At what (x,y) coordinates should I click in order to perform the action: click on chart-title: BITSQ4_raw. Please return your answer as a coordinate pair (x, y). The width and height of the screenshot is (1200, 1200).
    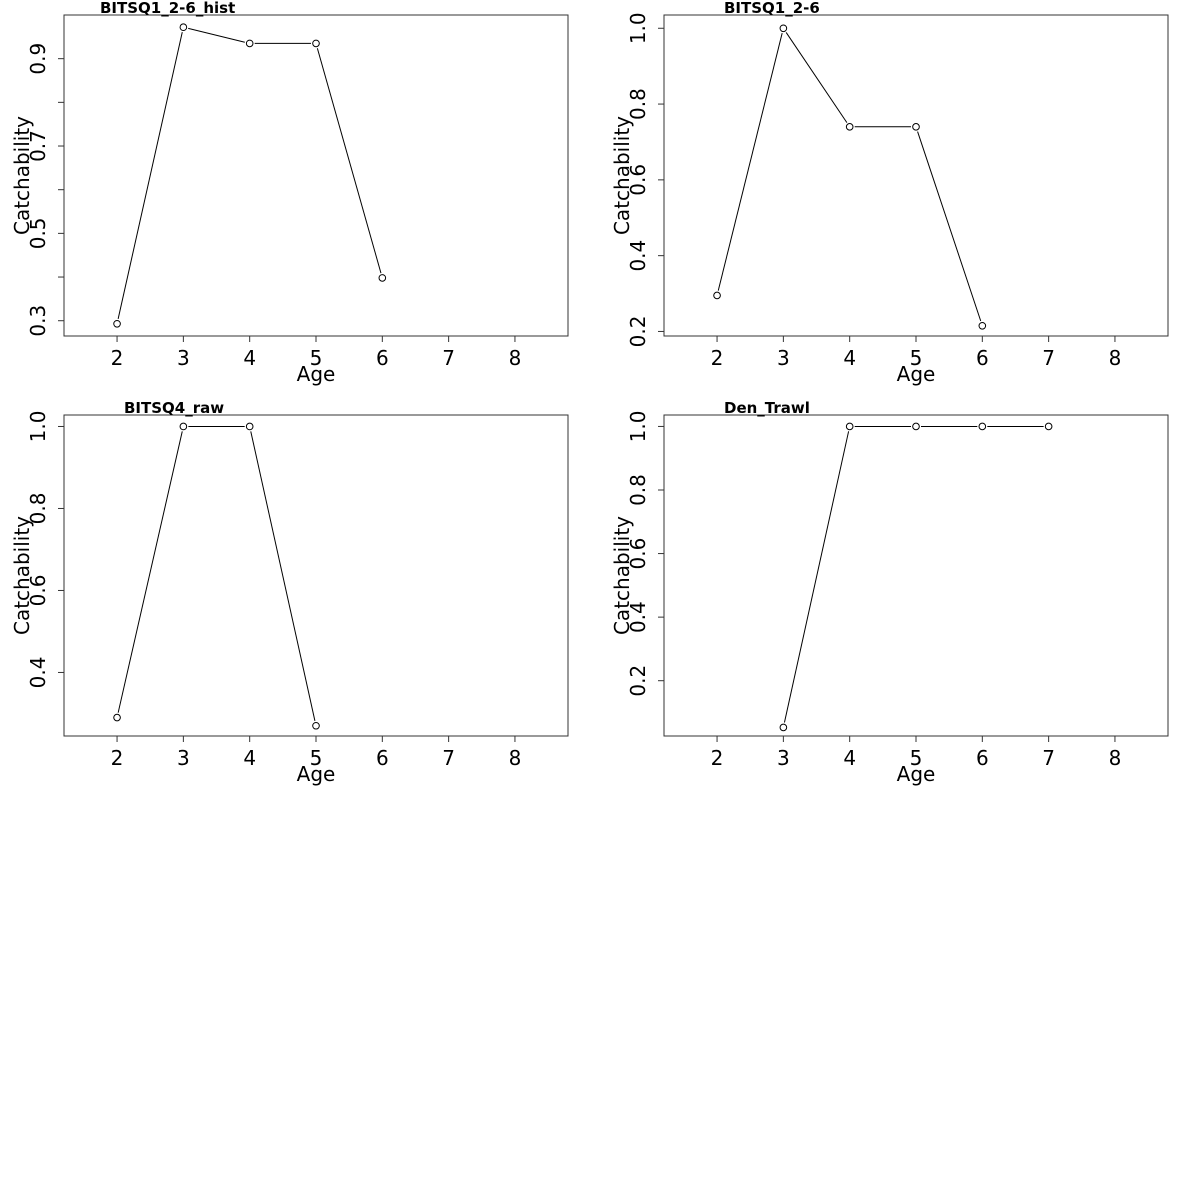
    Looking at the image, I should click on (174, 408).